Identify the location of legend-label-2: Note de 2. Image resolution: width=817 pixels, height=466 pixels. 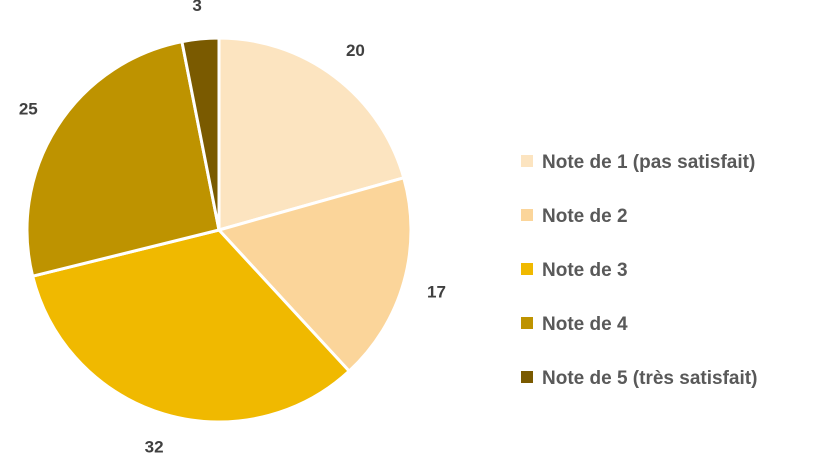
(585, 216).